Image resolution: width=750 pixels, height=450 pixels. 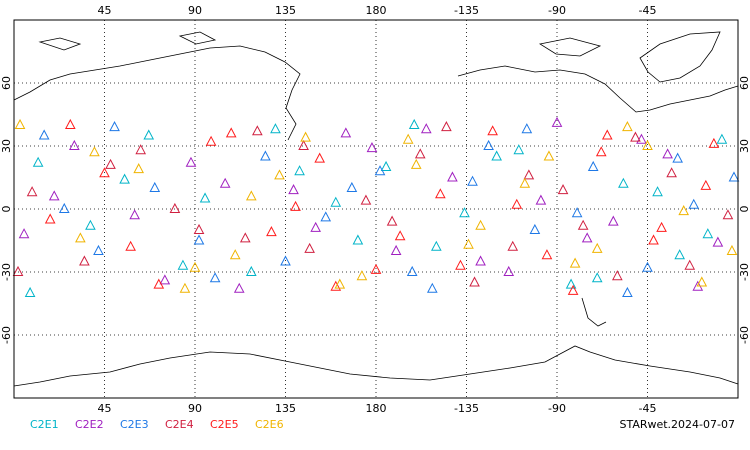 What do you see at coordinates (285, 10) in the screenshot?
I see `x-tick-label: 135` at bounding box center [285, 10].